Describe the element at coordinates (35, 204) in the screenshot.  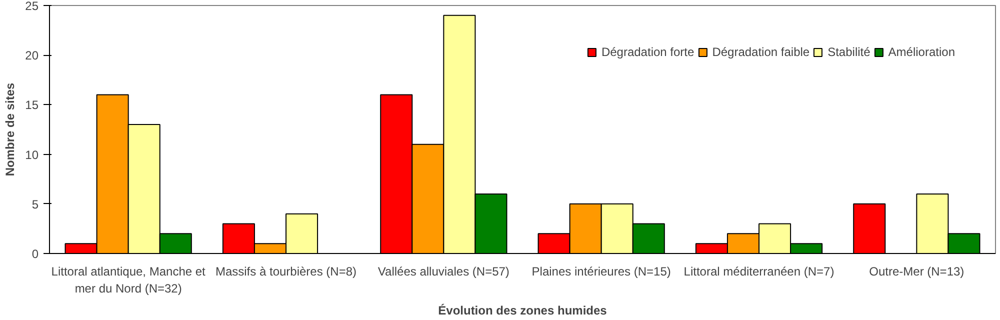
I see `y-tick-label: 5` at that location.